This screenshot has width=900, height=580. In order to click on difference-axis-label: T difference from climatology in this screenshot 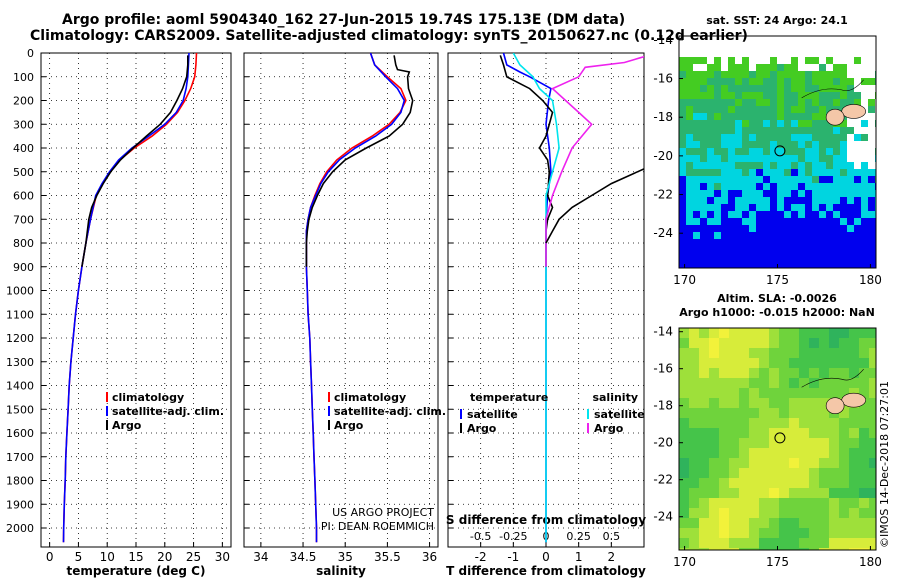, I will do `click(546, 571)`.